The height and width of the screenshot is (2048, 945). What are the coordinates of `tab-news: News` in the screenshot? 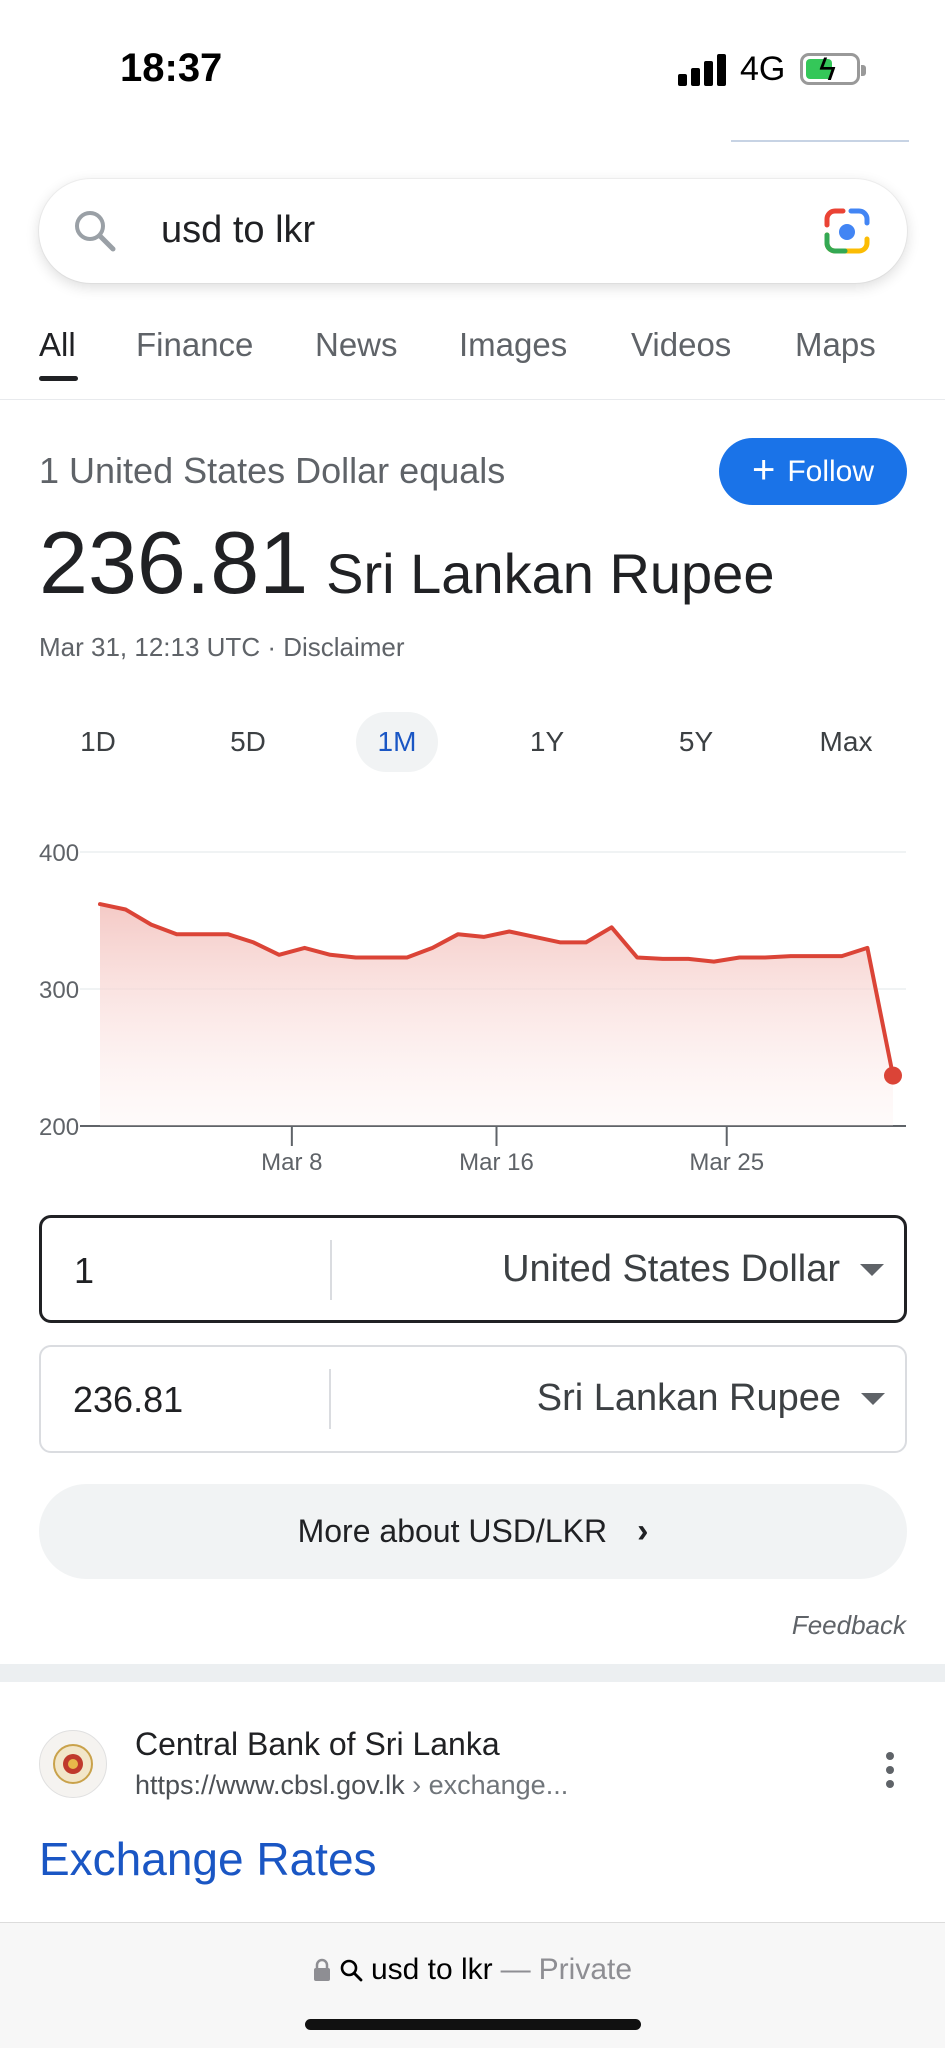 It's located at (356, 344).